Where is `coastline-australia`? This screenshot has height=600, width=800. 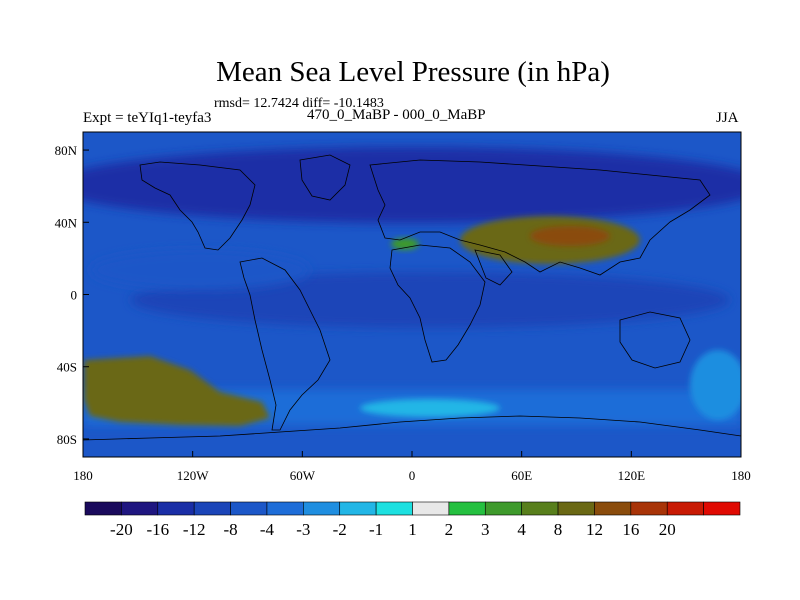
coastline-australia is located at coordinates (655, 340).